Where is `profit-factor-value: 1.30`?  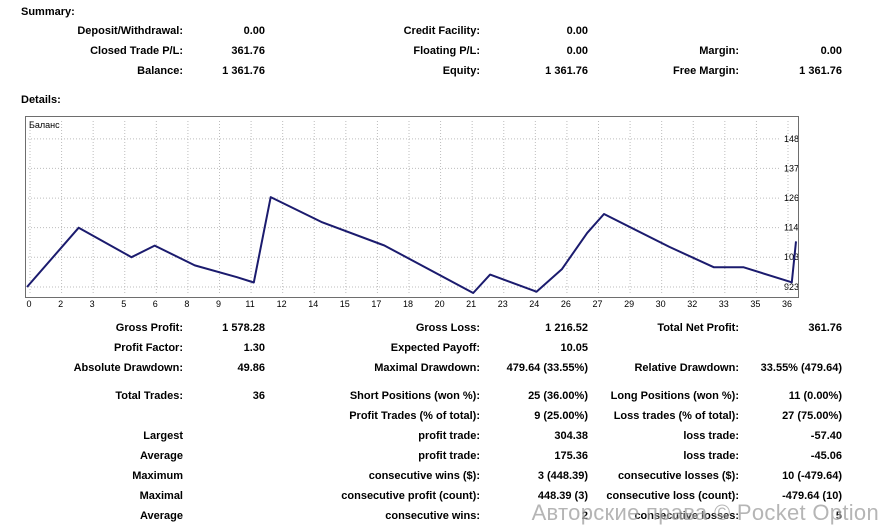
profit-factor-value: 1.30 is located at coordinates (254, 348).